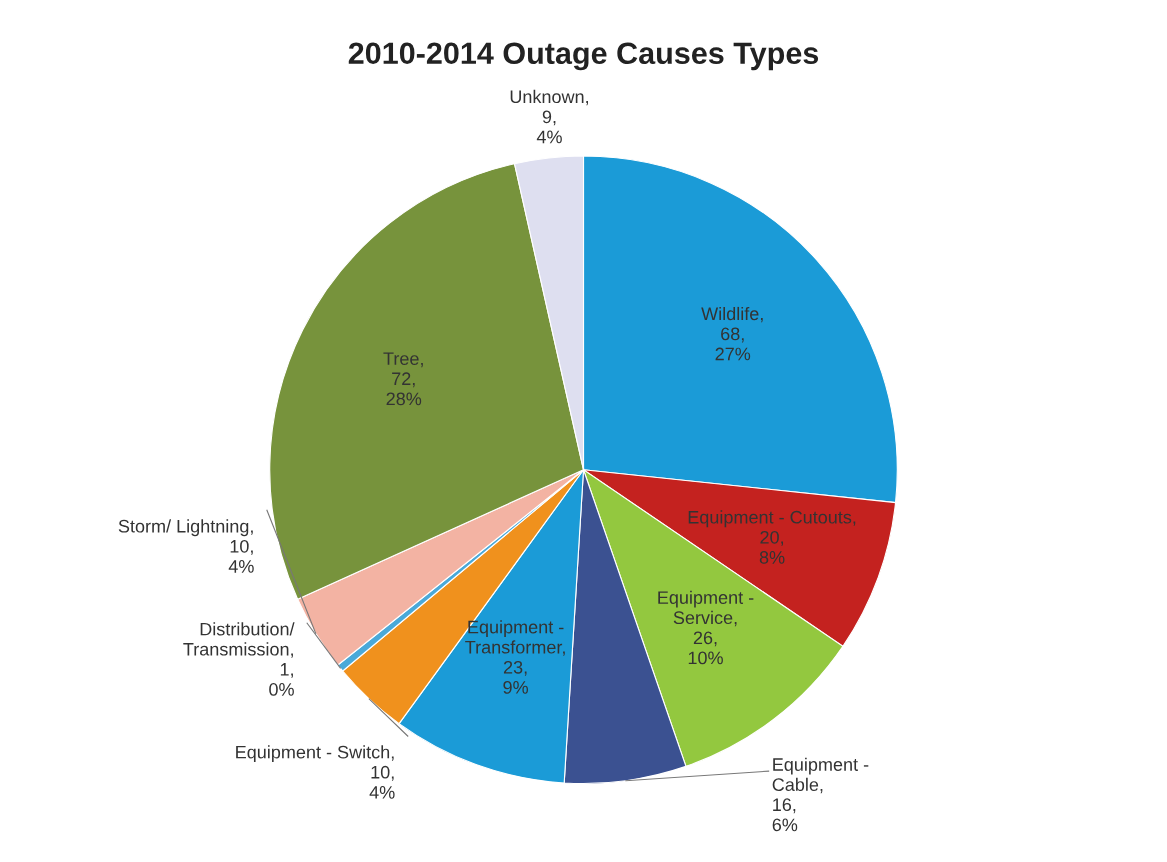 The width and height of the screenshot is (1167, 862). Describe the element at coordinates (706, 627) in the screenshot. I see `slice-label: Equipment - Service, 26, 10%` at that location.